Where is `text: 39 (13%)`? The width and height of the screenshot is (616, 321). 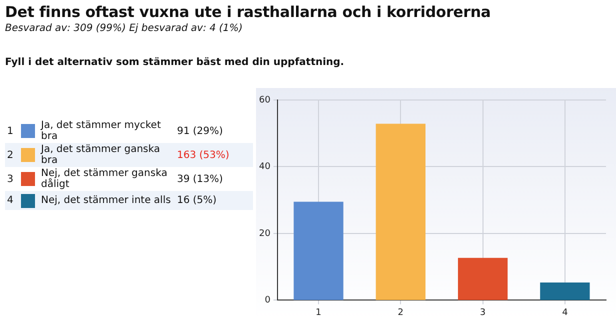
text: 39 (13%) is located at coordinates (200, 179).